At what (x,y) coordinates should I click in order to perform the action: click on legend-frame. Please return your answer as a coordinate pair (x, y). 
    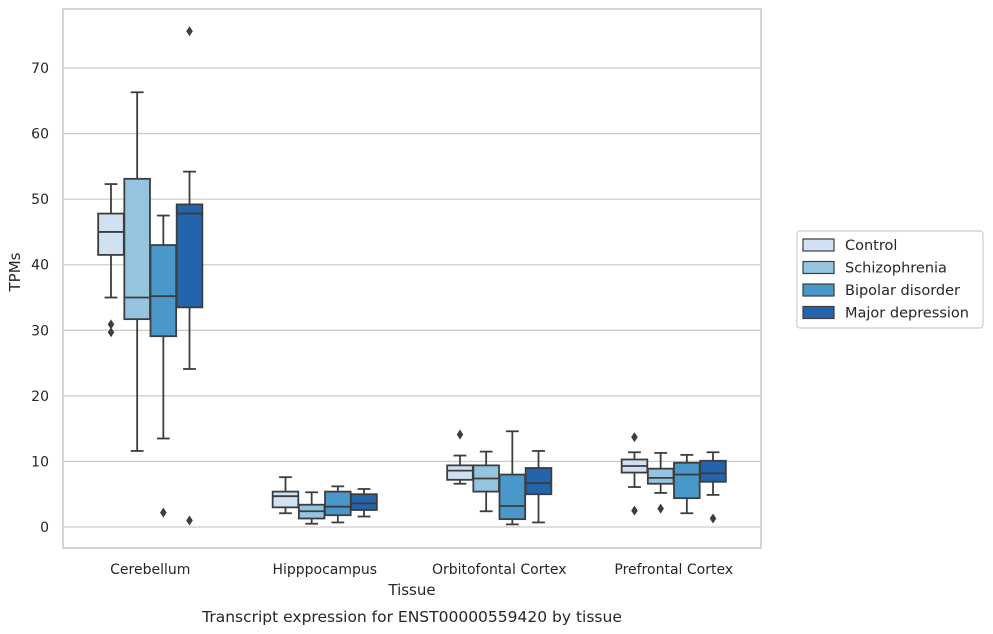
    Looking at the image, I should click on (890, 279).